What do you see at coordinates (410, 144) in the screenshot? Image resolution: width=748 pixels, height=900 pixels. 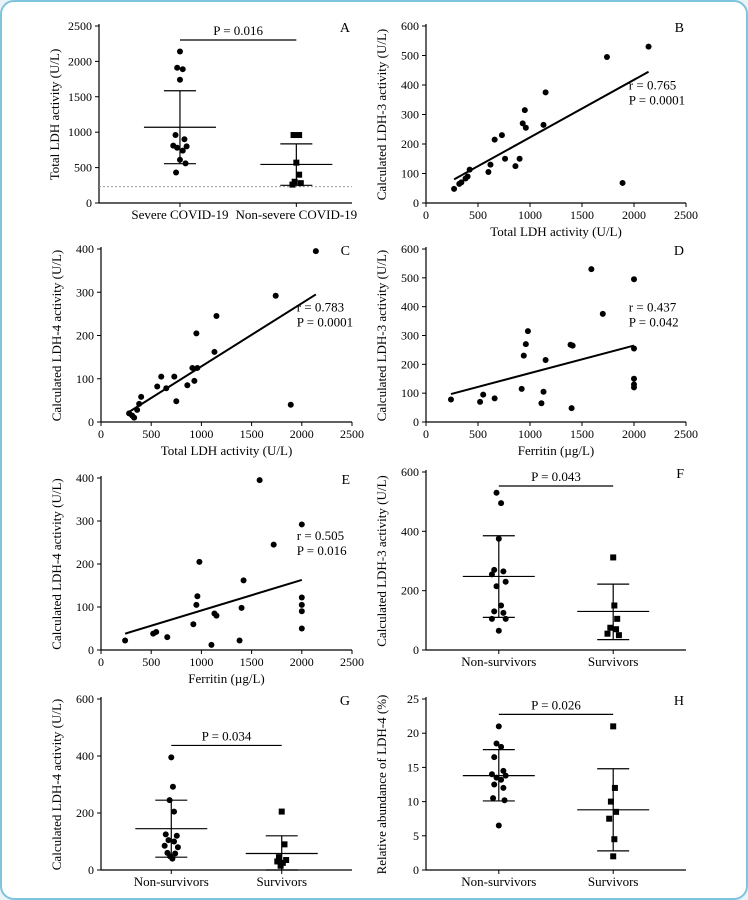 I see `y-tick-label: 200` at bounding box center [410, 144].